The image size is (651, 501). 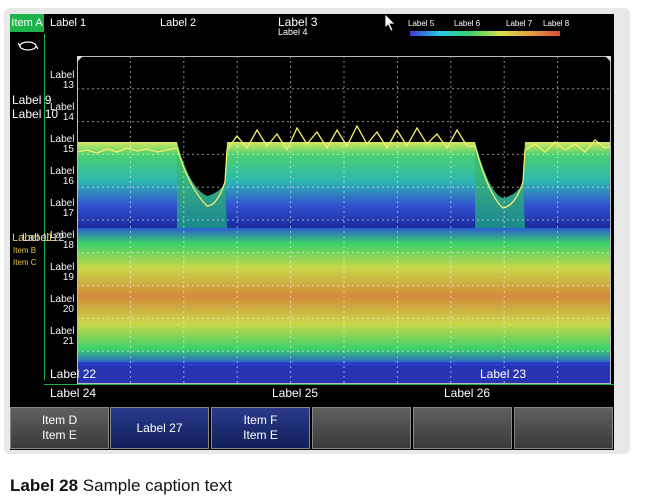 I want to click on softkey-label: Item D, so click(x=59, y=420).